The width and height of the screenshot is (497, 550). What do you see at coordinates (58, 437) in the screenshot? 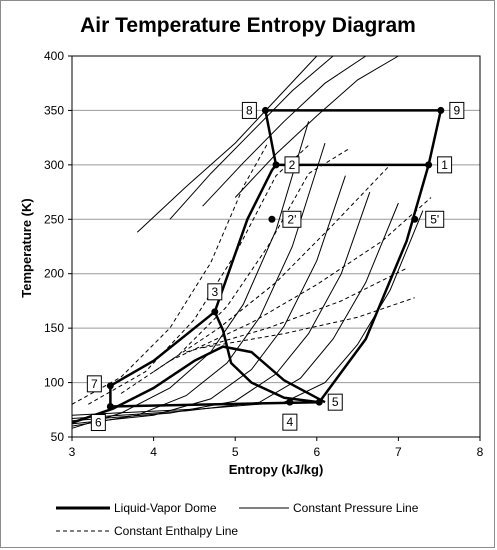
I see `y-tick-label-0: 50` at bounding box center [58, 437].